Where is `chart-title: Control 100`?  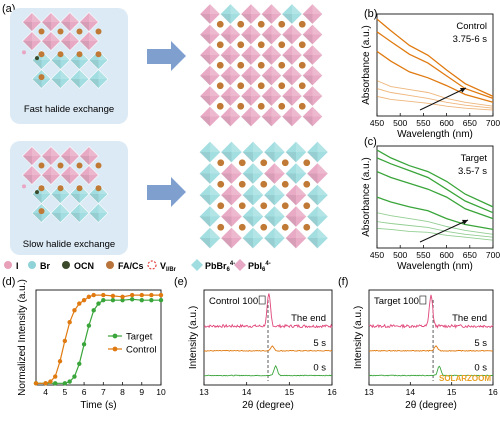 chart-title: Control 100 is located at coordinates (233, 301).